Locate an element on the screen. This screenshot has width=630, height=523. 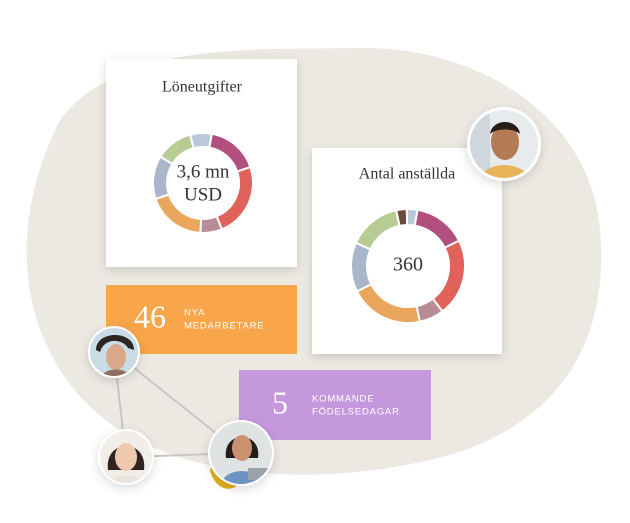
stat-card is located at coordinates (335, 405).